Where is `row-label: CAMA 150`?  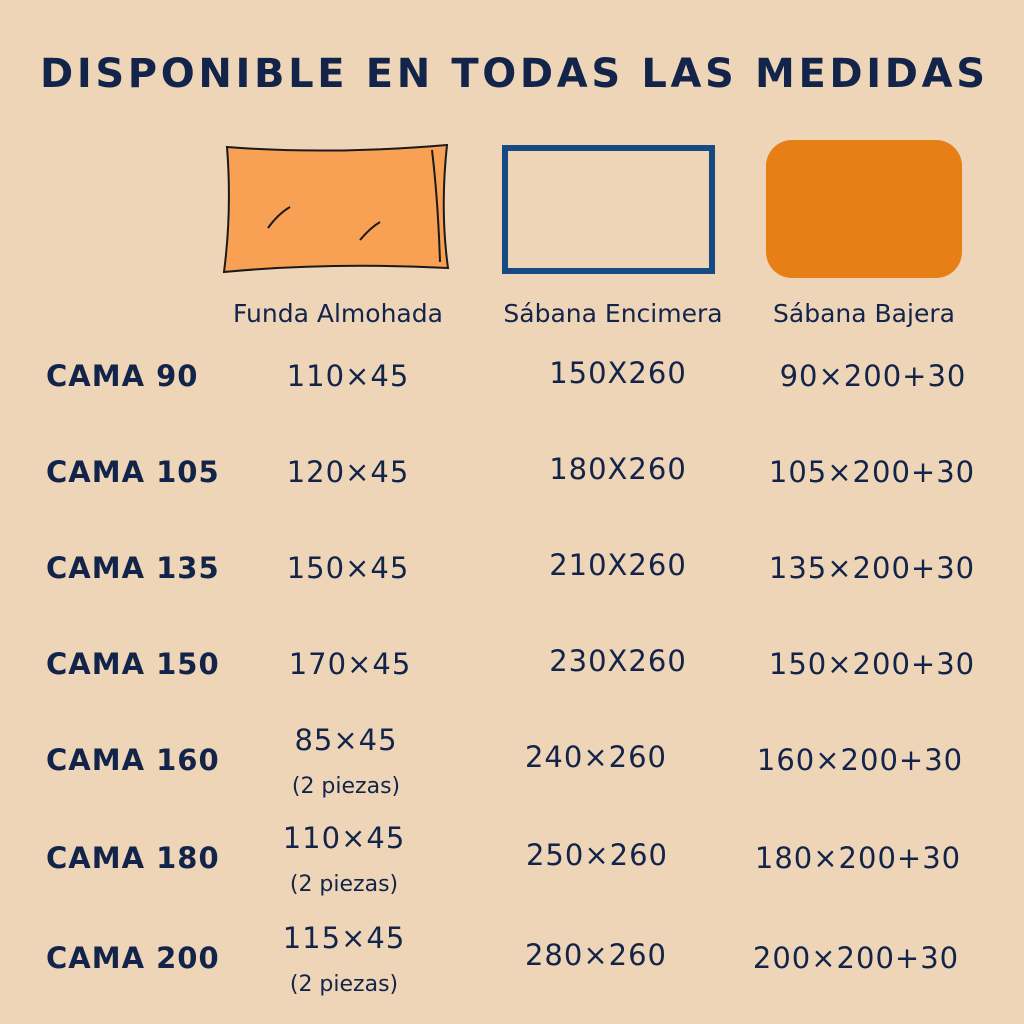
row-label: CAMA 150 is located at coordinates (133, 664).